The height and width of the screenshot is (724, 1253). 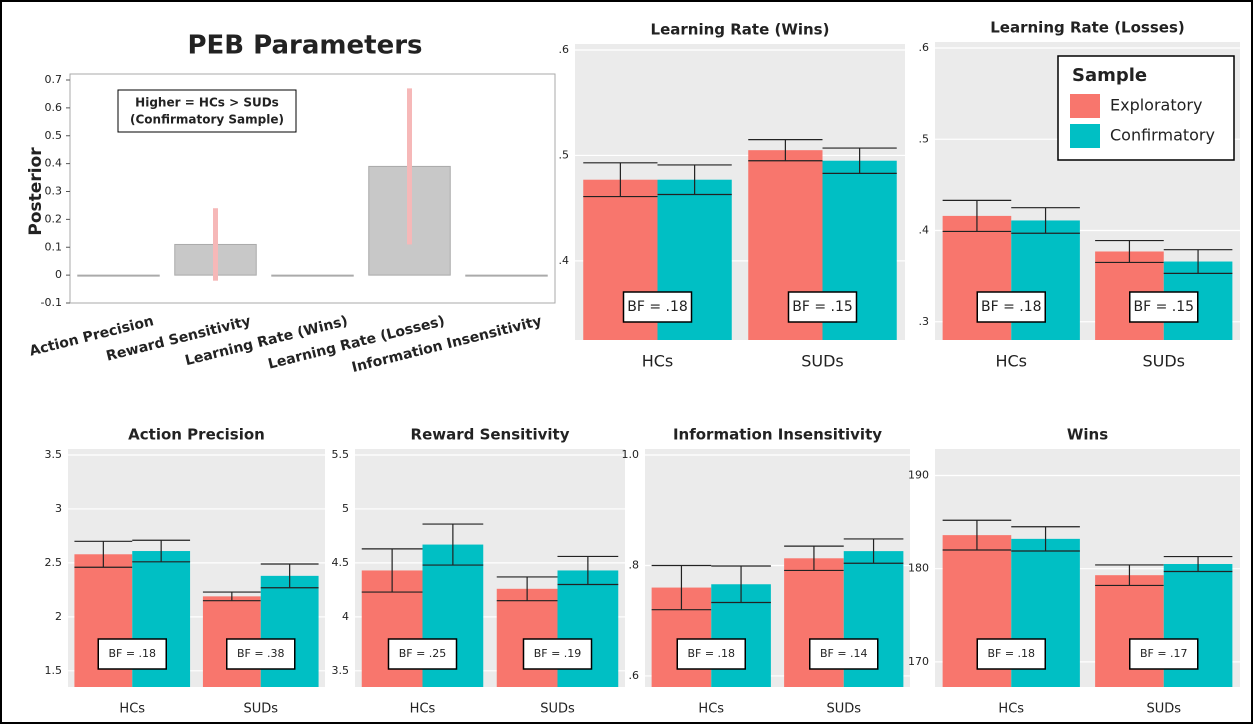 I want to click on bf-label: BF = .14, so click(x=844, y=653).